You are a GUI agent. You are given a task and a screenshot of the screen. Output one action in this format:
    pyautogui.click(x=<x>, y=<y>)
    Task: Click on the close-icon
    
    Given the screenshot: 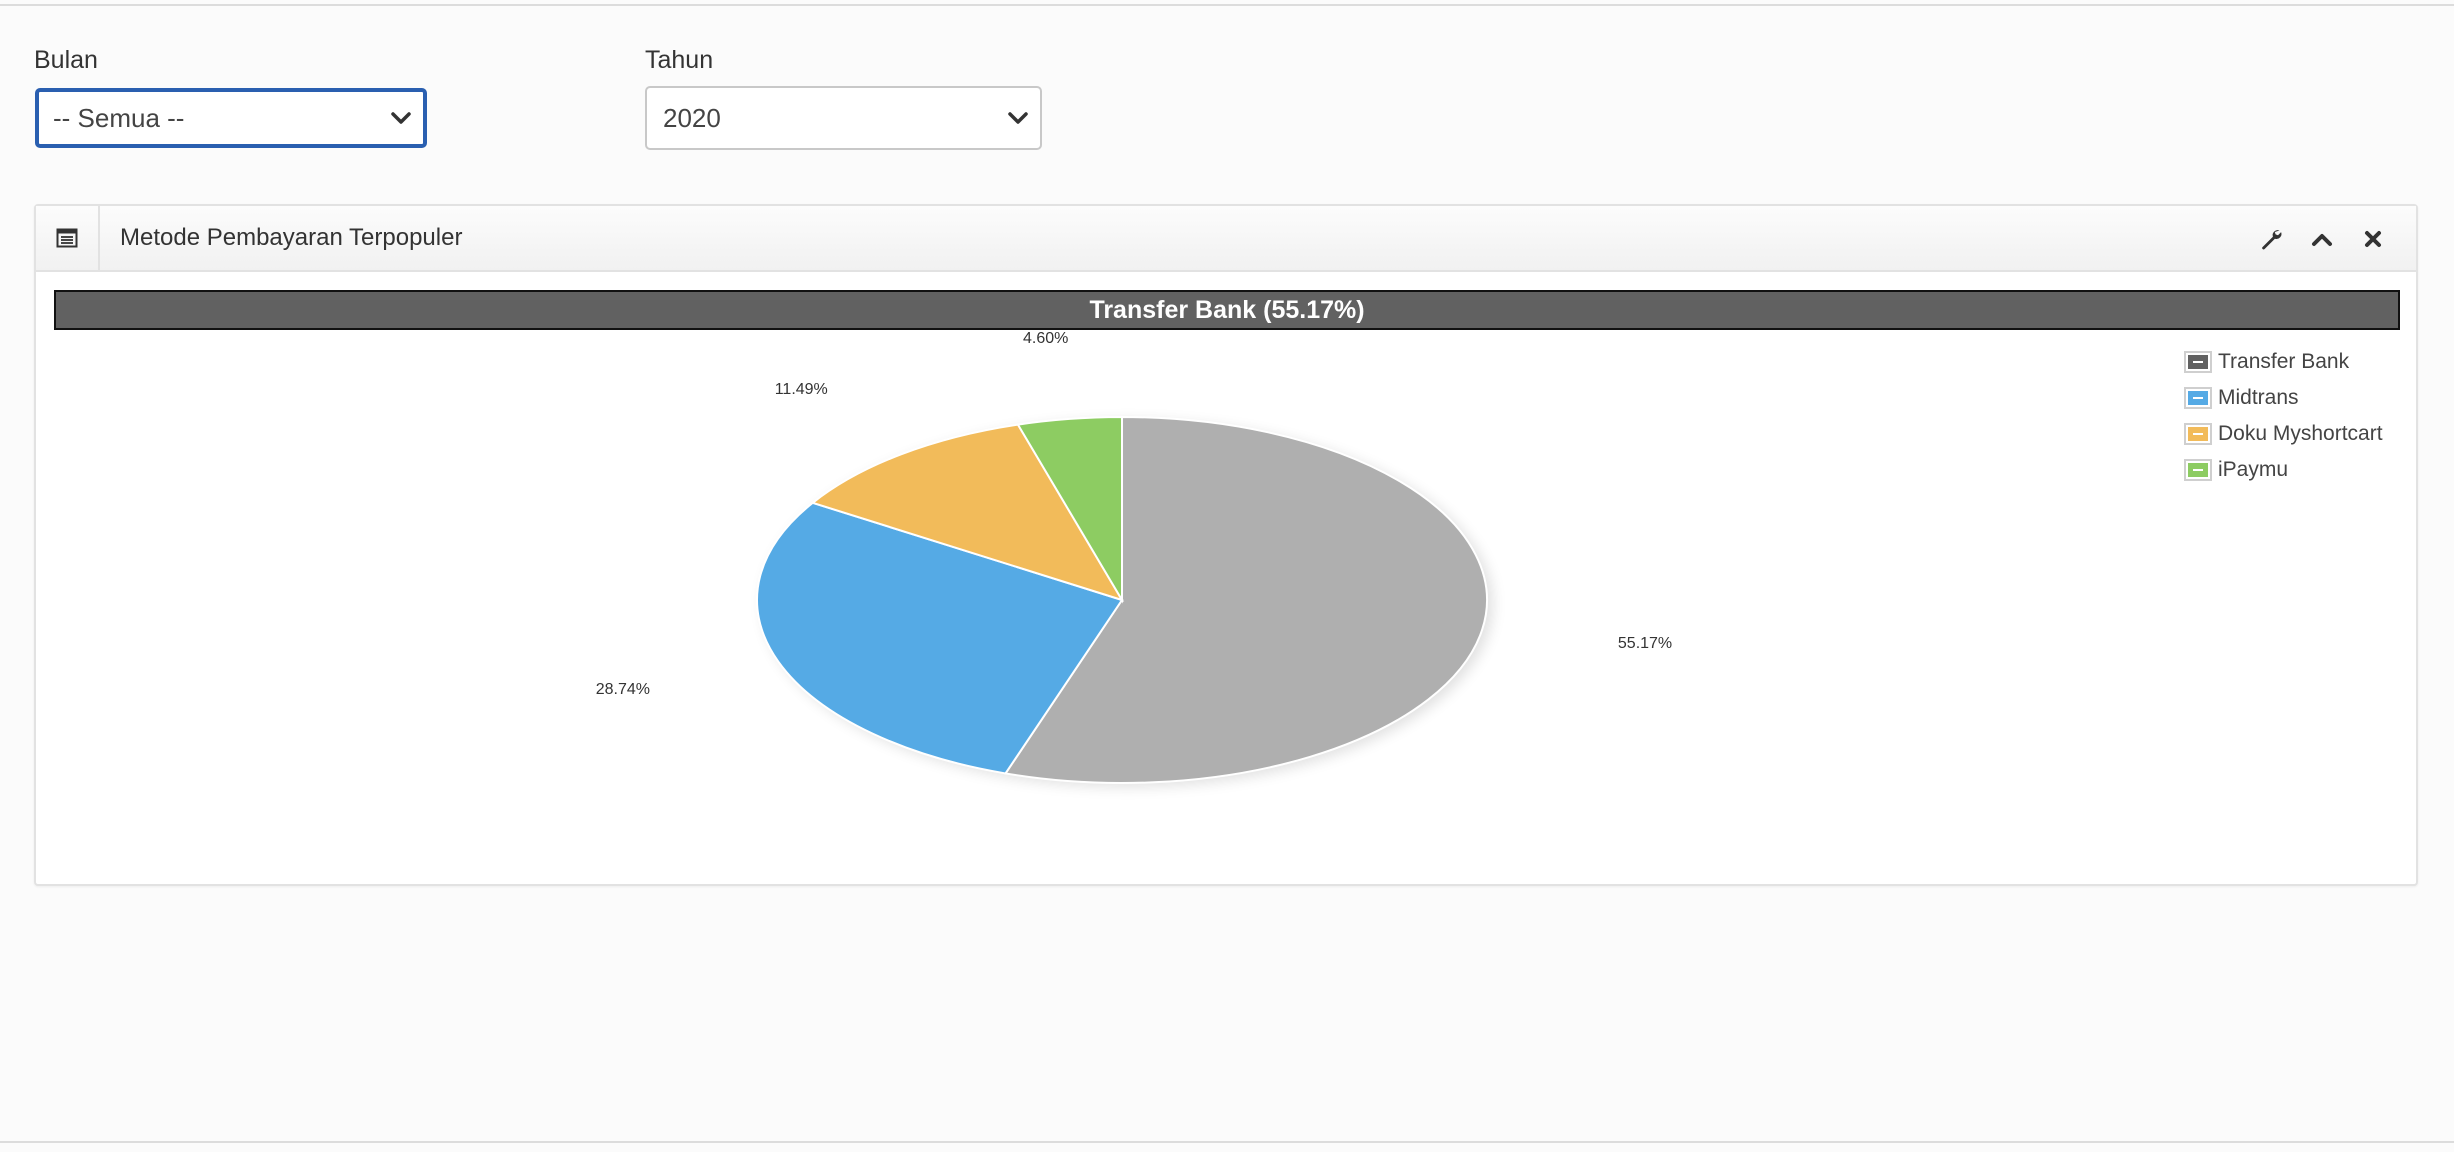 What is the action you would take?
    pyautogui.click(x=2373, y=239)
    